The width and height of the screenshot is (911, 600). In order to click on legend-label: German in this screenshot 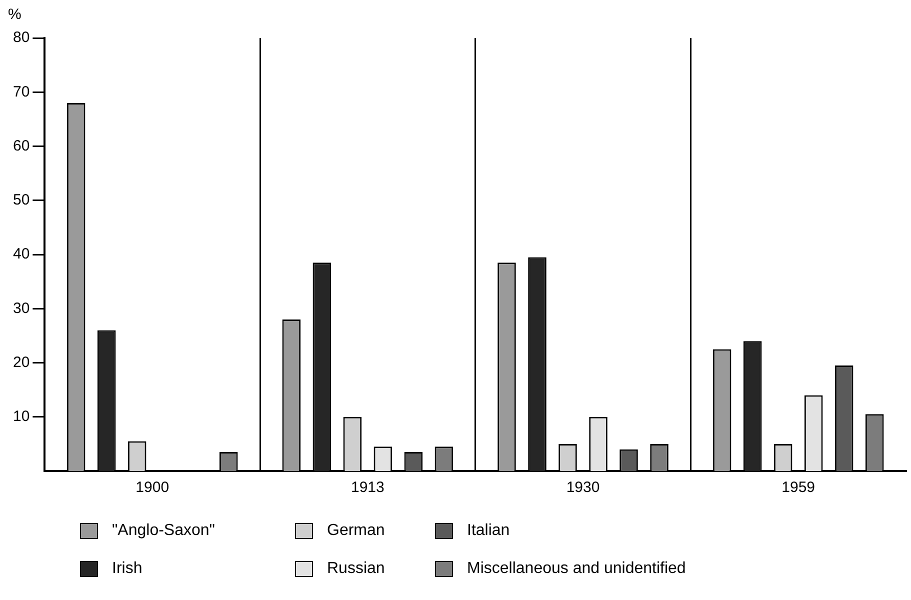, I will do `click(356, 531)`.